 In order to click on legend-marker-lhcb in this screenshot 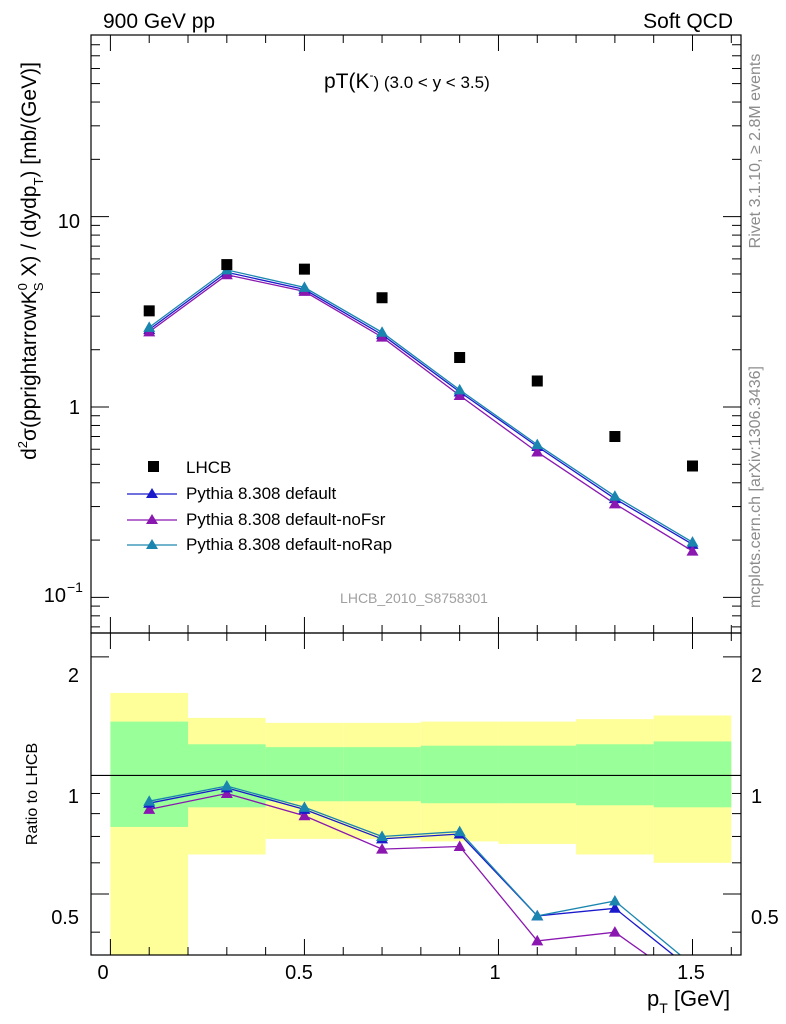, I will do `click(153, 466)`.